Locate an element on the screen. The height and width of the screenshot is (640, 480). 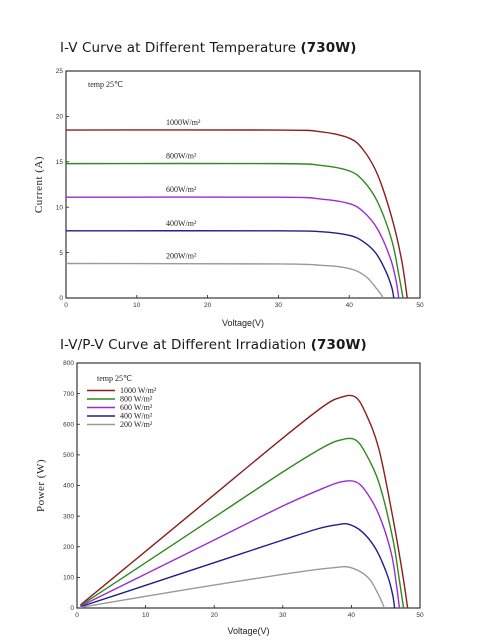
pv-legend-label-4: 200 W/m² is located at coordinates (136, 424).